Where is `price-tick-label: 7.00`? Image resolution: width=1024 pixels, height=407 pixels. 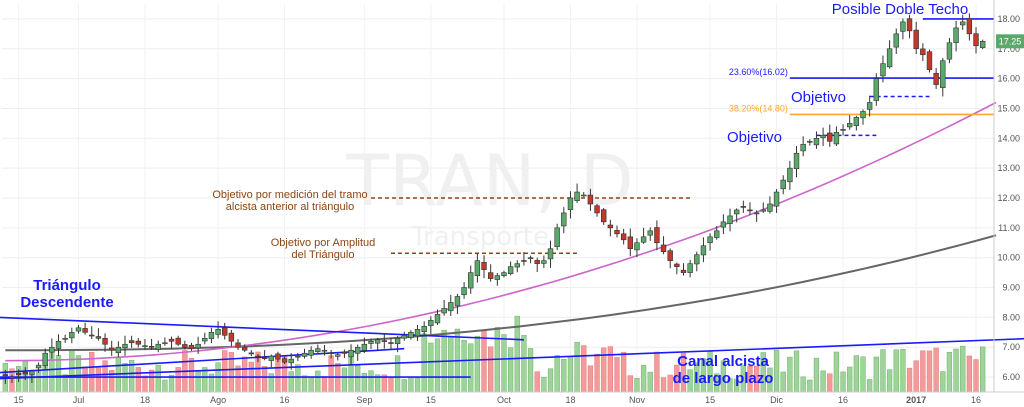 price-tick-label: 7.00 is located at coordinates (1011, 347).